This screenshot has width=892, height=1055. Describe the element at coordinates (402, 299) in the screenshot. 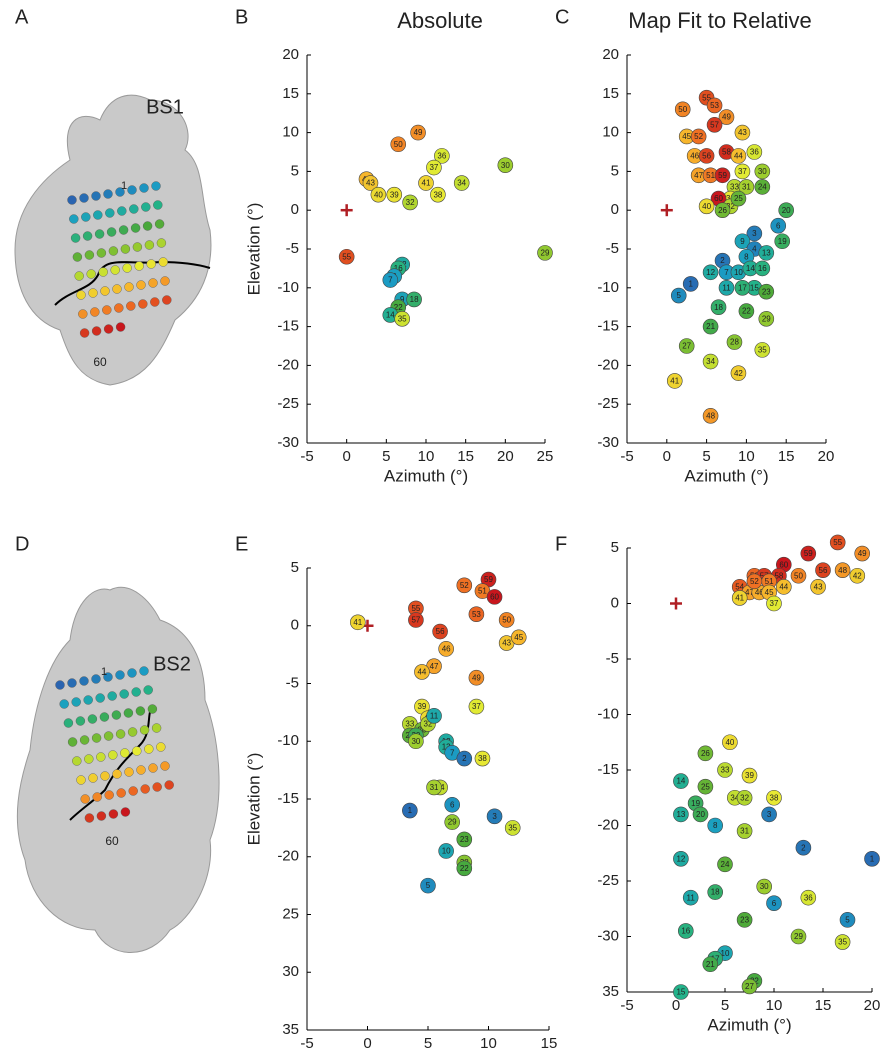

I see `point-label: 9` at that location.